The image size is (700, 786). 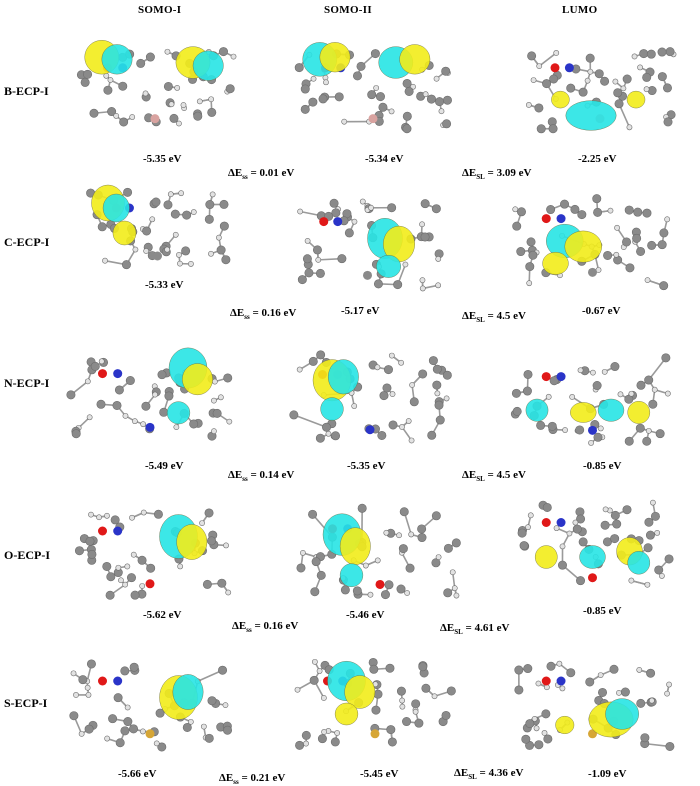 I want to click on energy-lumo: -0.85 eV, so click(x=602, y=466).